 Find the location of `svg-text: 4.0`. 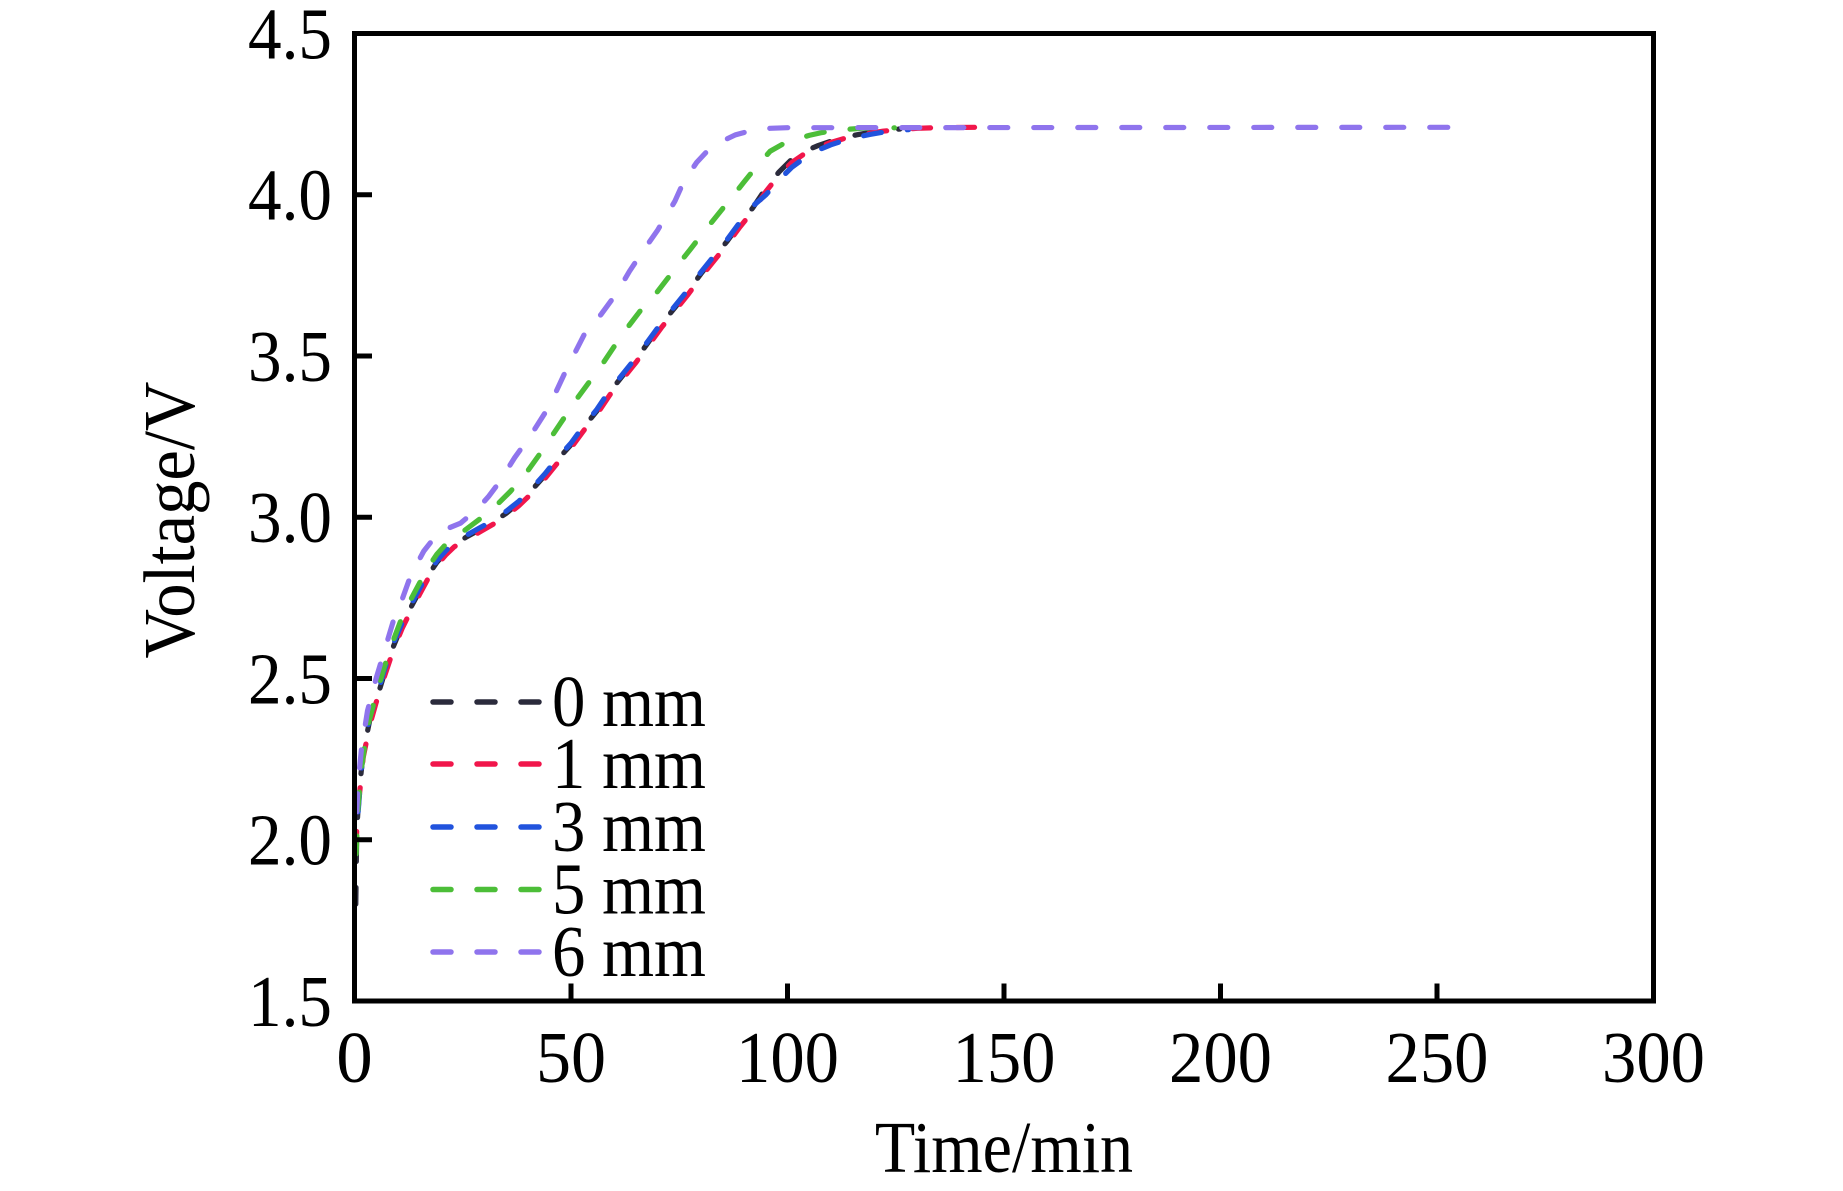

svg-text: 4.0 is located at coordinates (290, 195).